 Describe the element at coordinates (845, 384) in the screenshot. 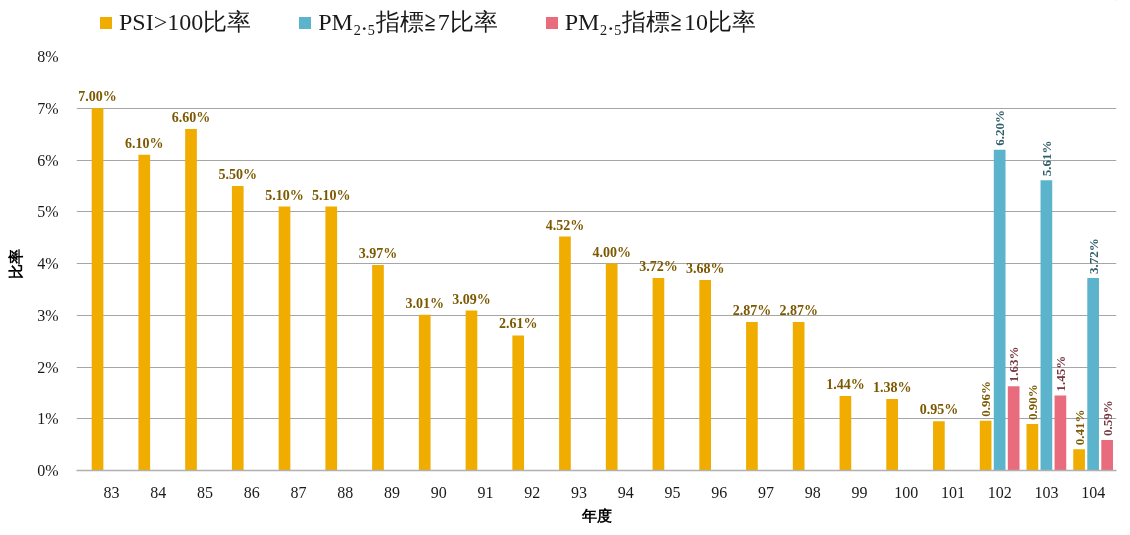

I see `data-label: 1.44%` at that location.